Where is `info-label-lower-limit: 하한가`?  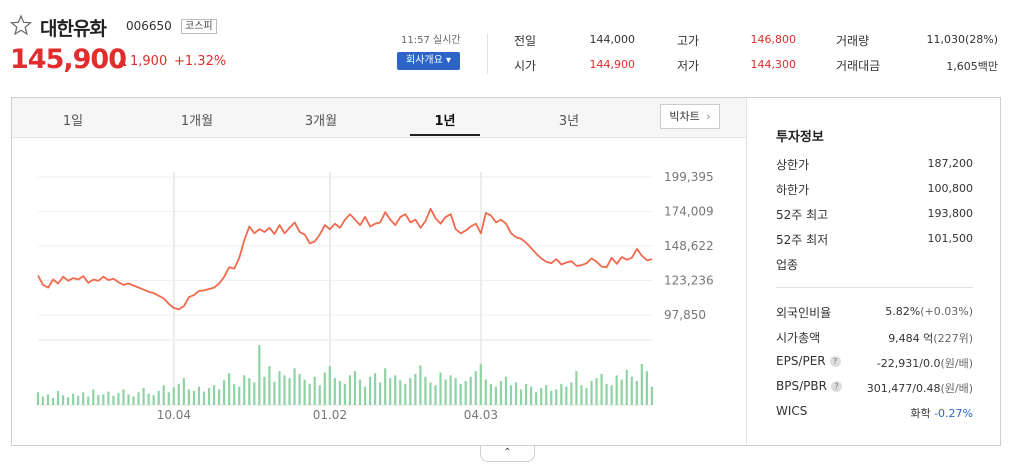 info-label-lower-limit: 하한가 is located at coordinates (793, 190).